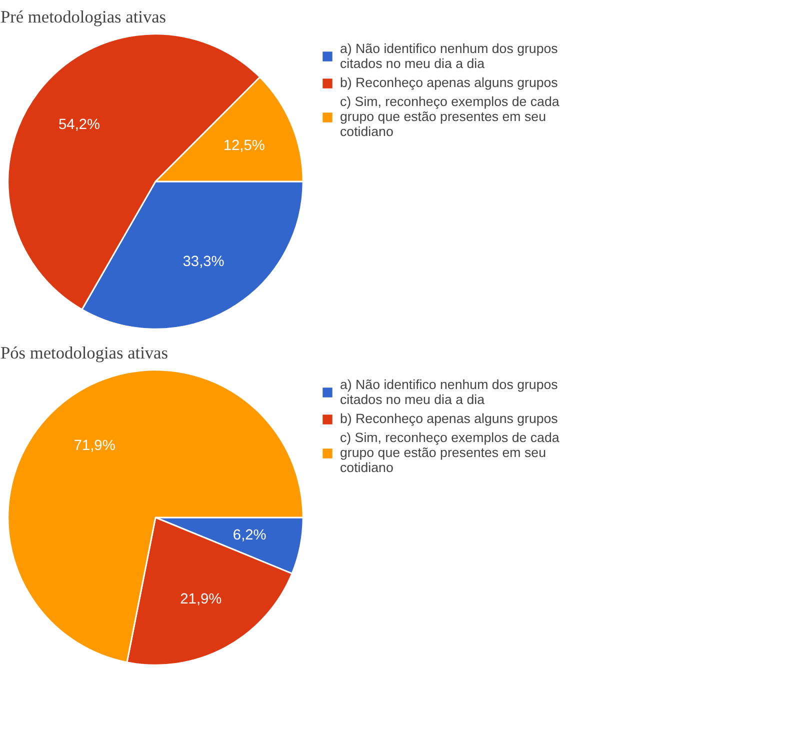 Image resolution: width=787 pixels, height=731 pixels. I want to click on data-label: 21,9%, so click(201, 599).